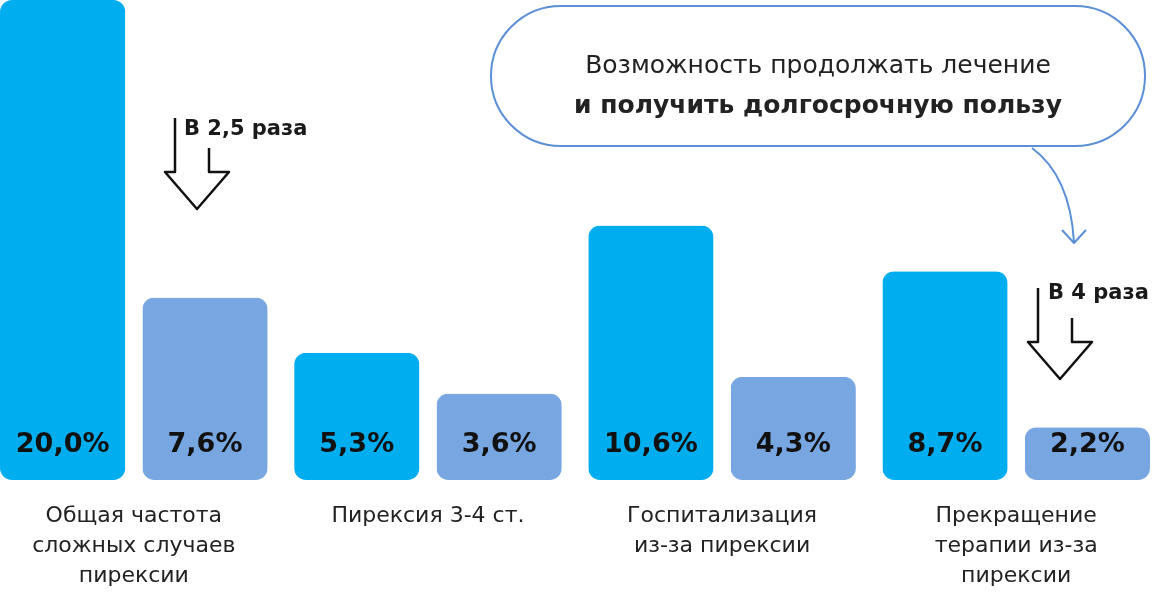 The width and height of the screenshot is (1160, 608). Describe the element at coordinates (818, 105) in the screenshot. I see `annotation: и получить долгосрочную пользу` at that location.